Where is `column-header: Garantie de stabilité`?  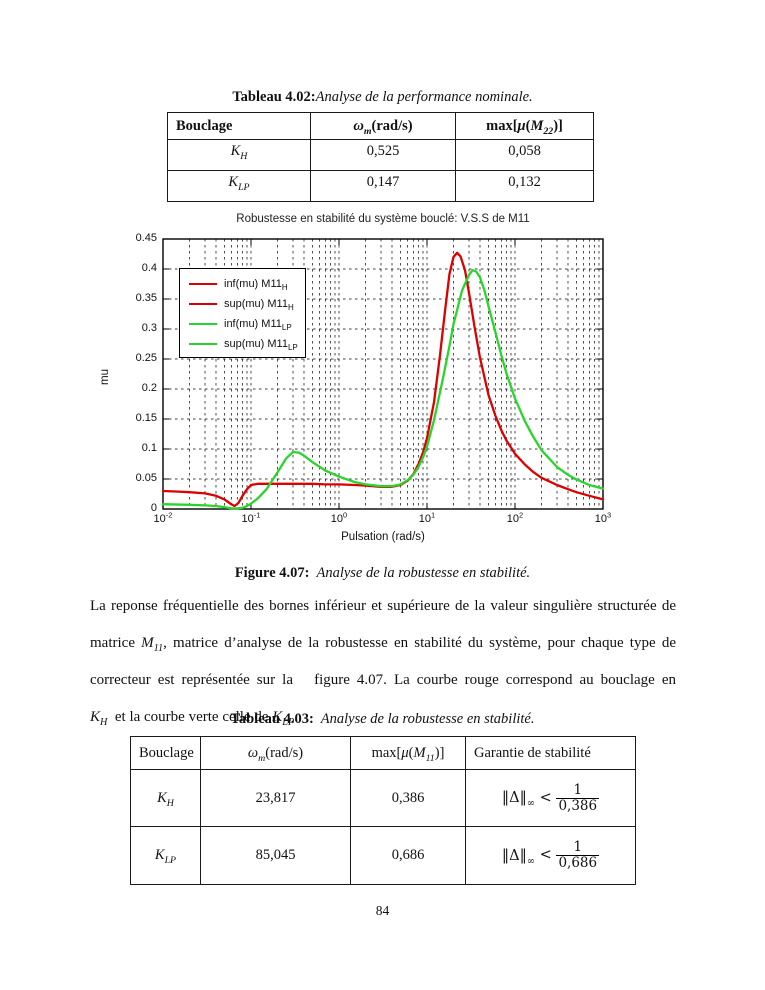
column-header: Garantie de stabilité is located at coordinates (550, 753).